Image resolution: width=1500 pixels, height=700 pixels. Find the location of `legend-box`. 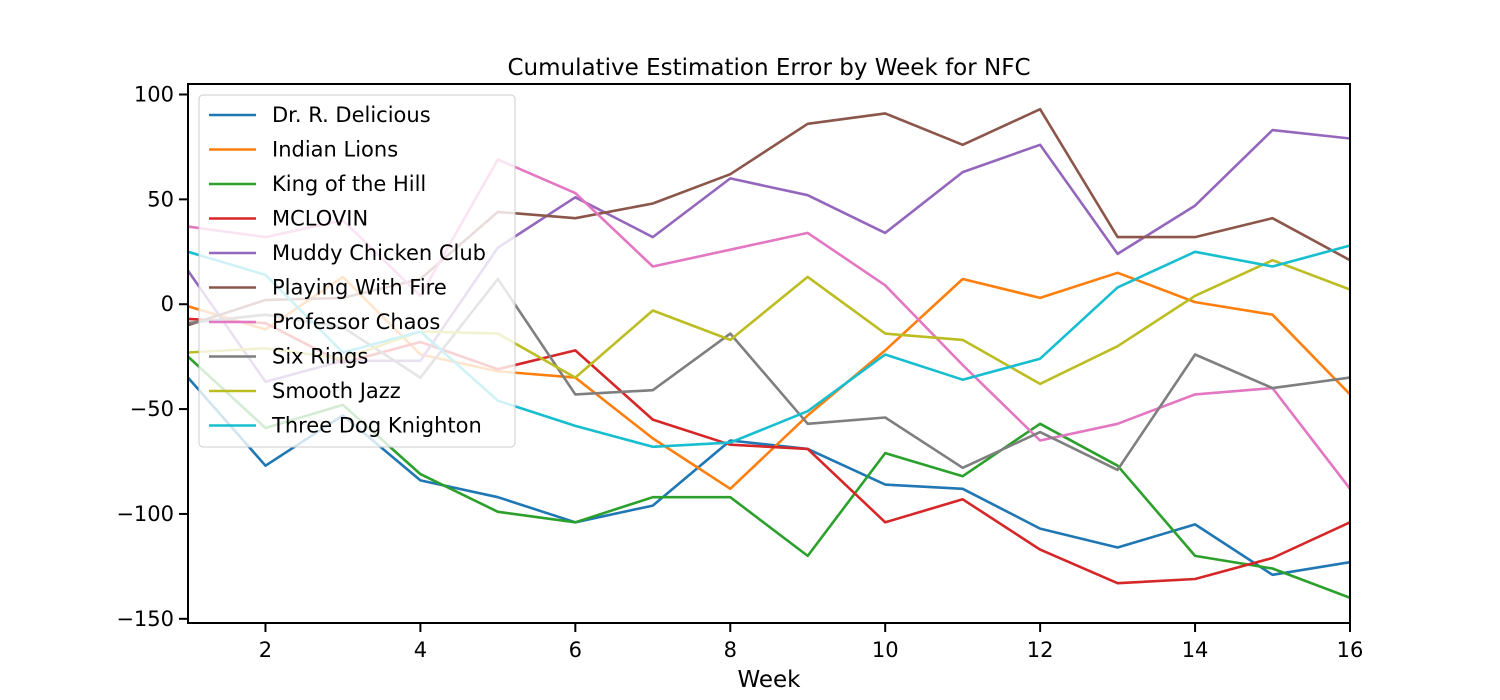

legend-box is located at coordinates (357, 271).